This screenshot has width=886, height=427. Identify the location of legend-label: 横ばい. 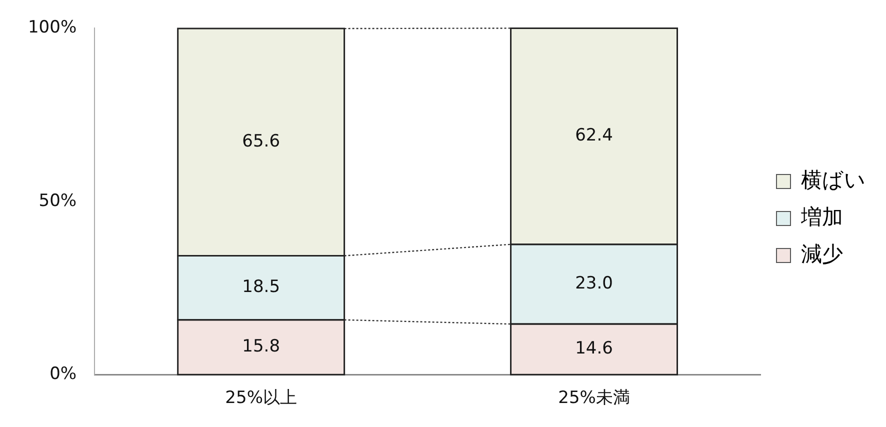
(833, 180).